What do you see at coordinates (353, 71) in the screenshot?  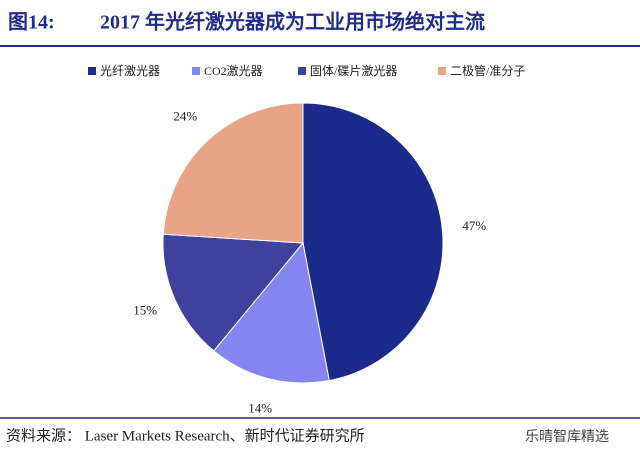 I see `legend-label: 固体/碟片激光器` at bounding box center [353, 71].